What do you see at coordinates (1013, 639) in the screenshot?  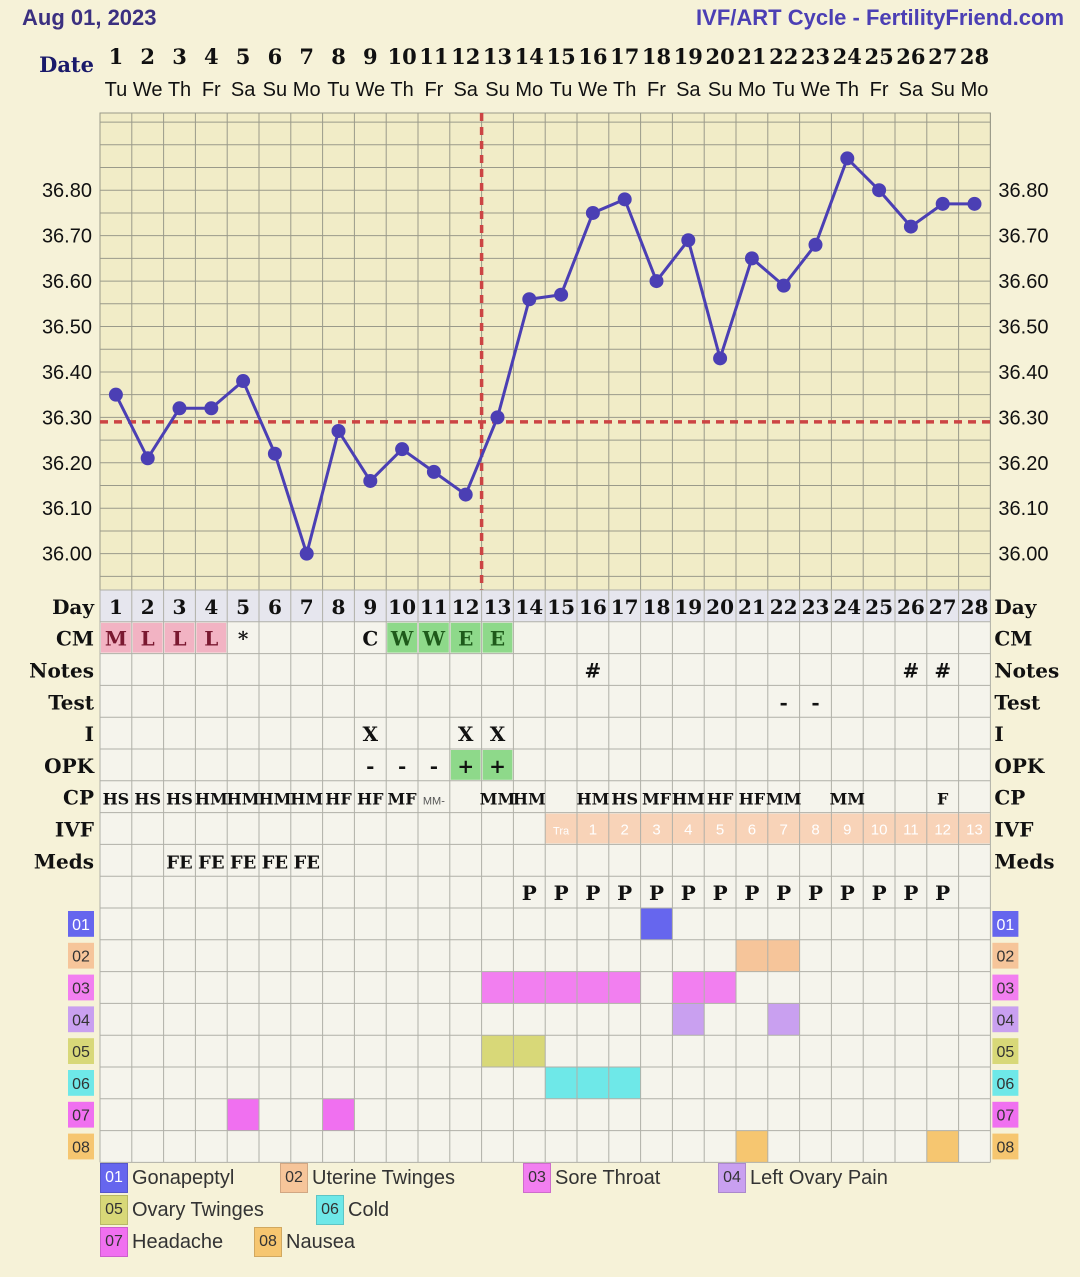 I see `row-label-right: CM` at bounding box center [1013, 639].